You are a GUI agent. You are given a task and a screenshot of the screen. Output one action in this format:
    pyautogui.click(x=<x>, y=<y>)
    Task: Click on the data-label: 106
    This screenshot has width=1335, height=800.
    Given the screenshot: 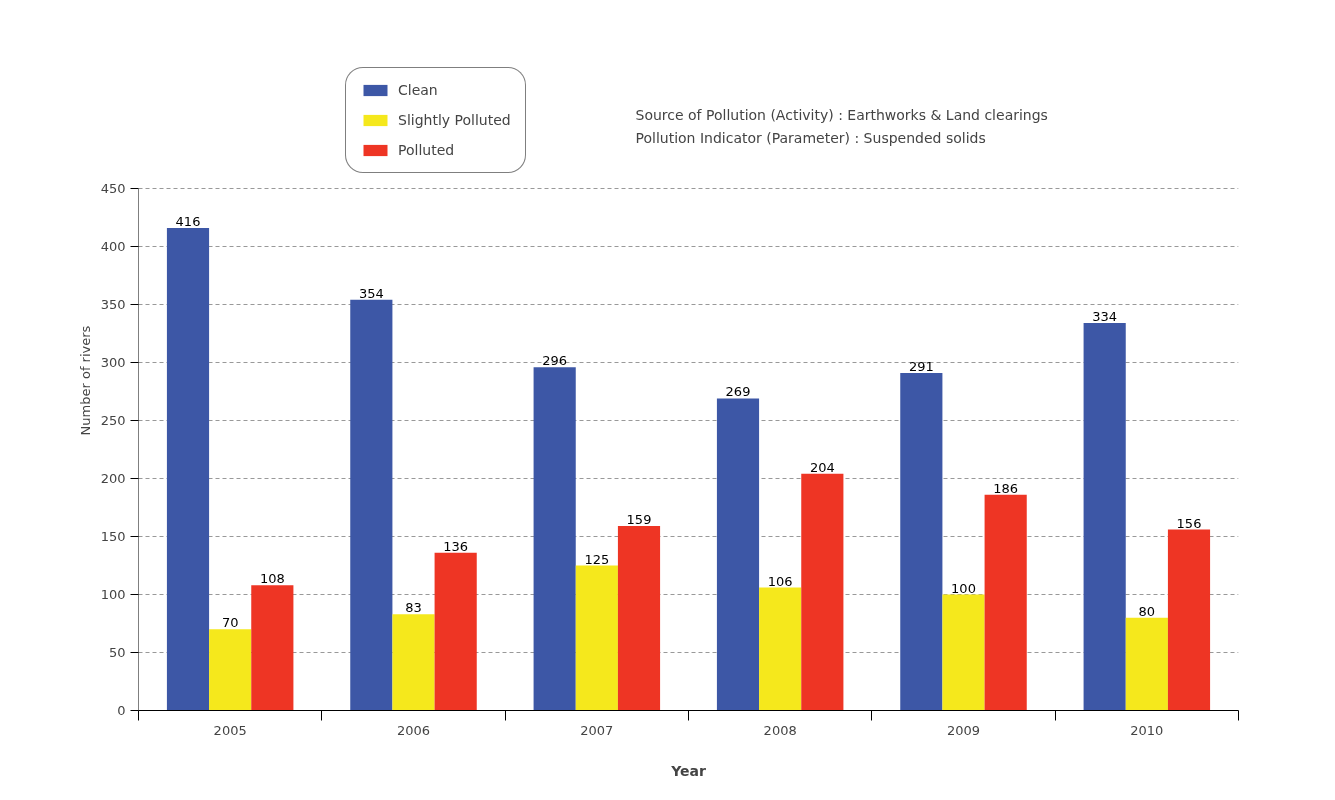 What is the action you would take?
    pyautogui.click(x=780, y=581)
    